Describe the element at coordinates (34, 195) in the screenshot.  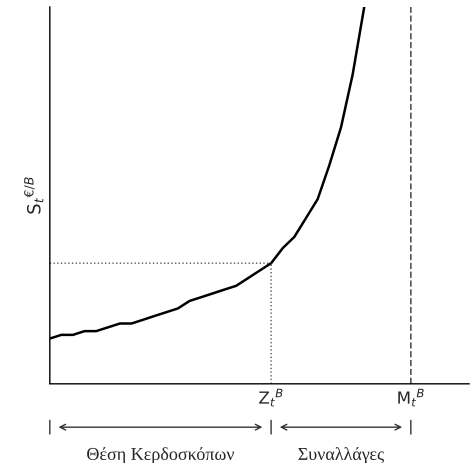
I see `y-axis-title: S$_{t}$$^{€/B}$` at that location.